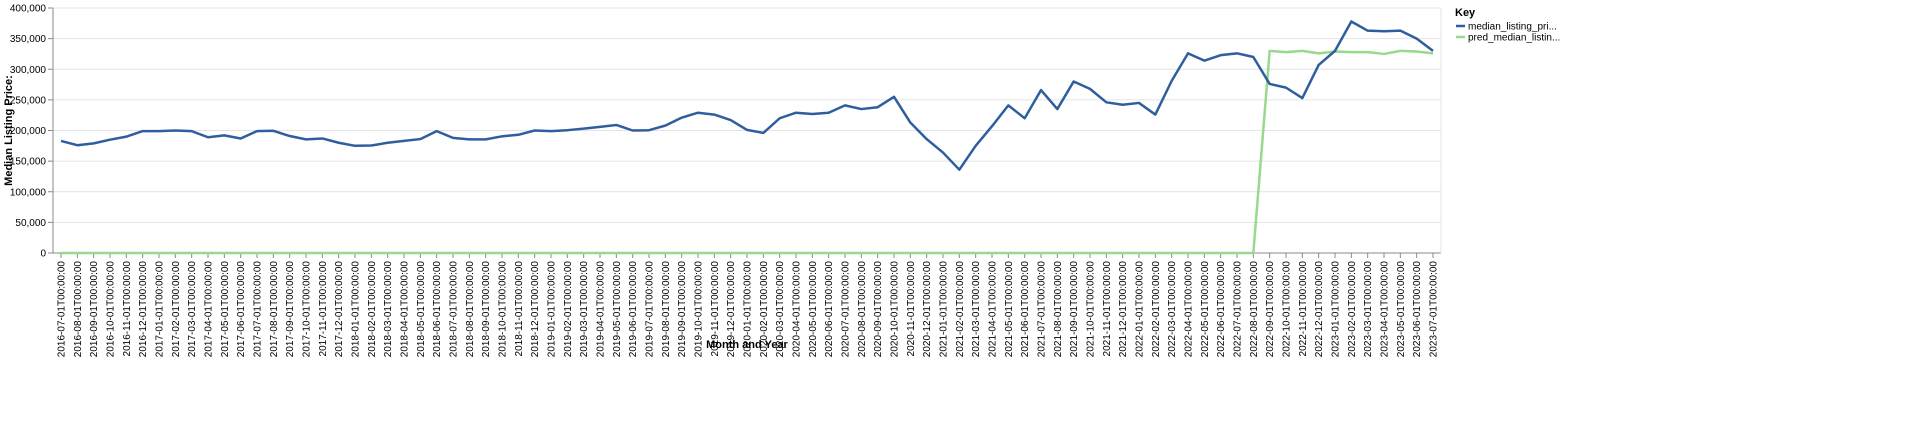 The image size is (1920, 434). Describe the element at coordinates (28, 100) in the screenshot. I see `y-tick-label: 250,000` at that location.